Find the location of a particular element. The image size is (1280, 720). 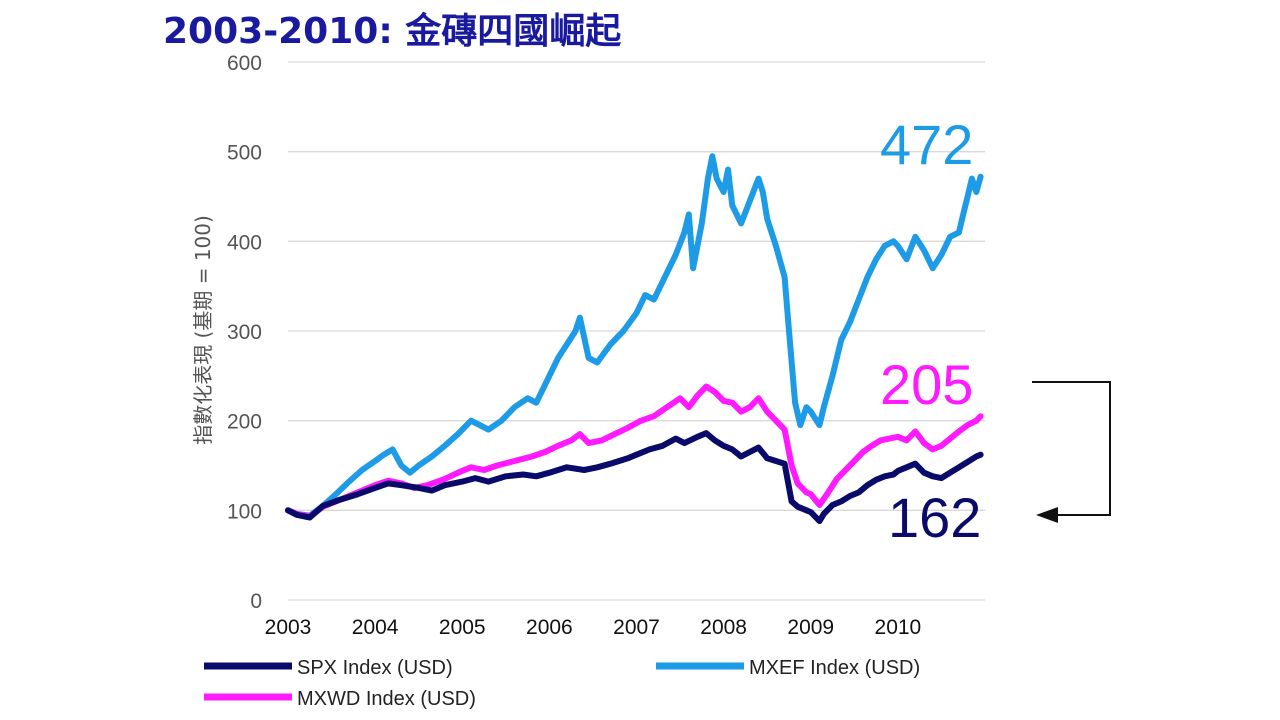

series-line-spx is located at coordinates (634, 477).